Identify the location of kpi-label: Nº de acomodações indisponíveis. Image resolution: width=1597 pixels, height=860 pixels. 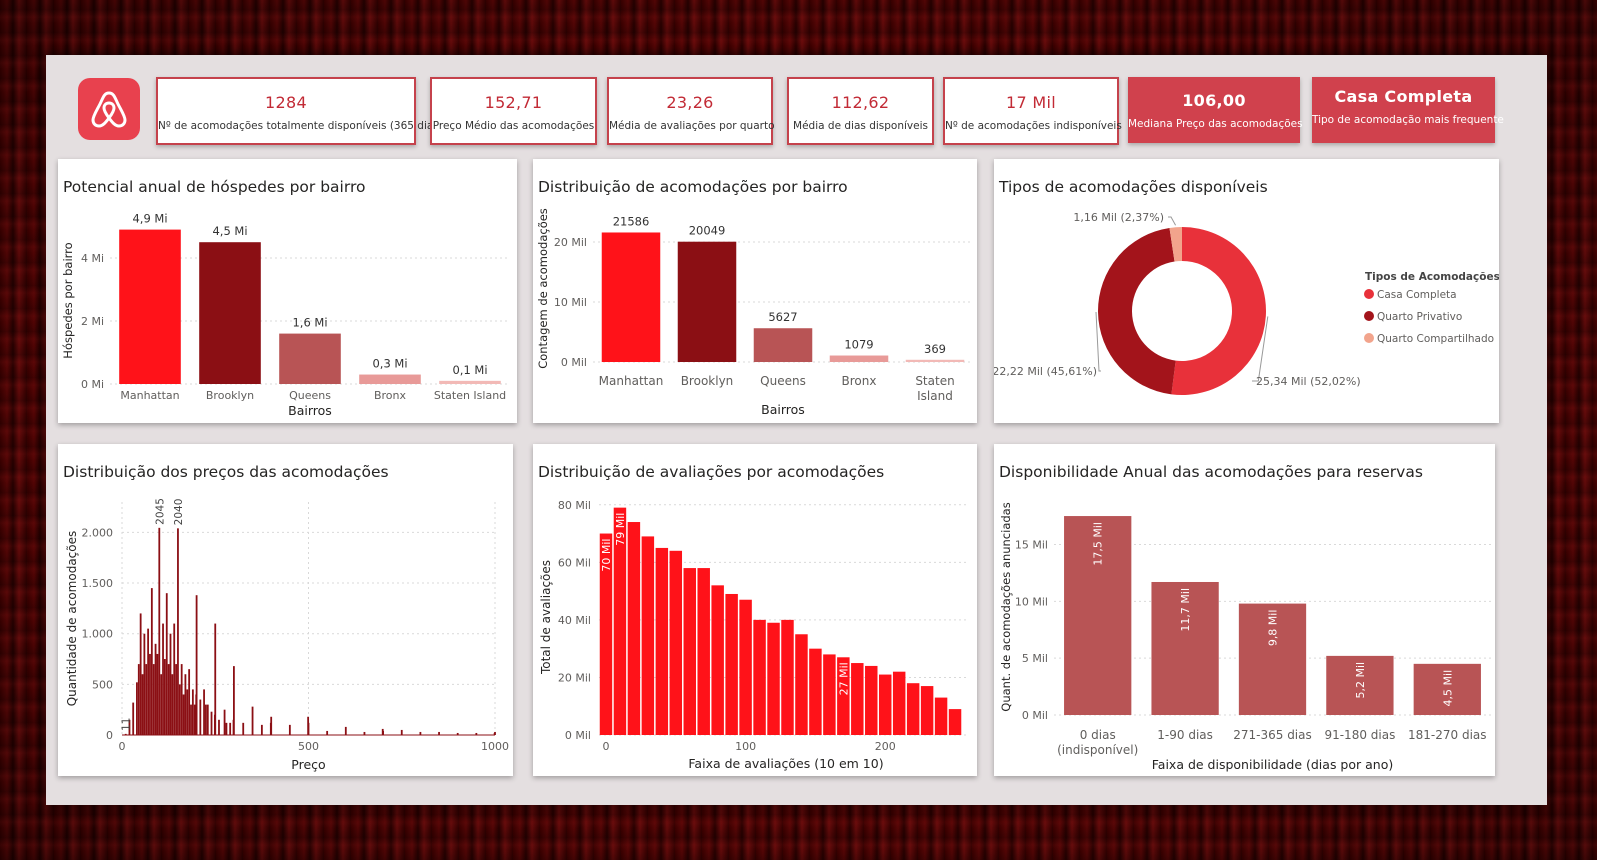
(1033, 126).